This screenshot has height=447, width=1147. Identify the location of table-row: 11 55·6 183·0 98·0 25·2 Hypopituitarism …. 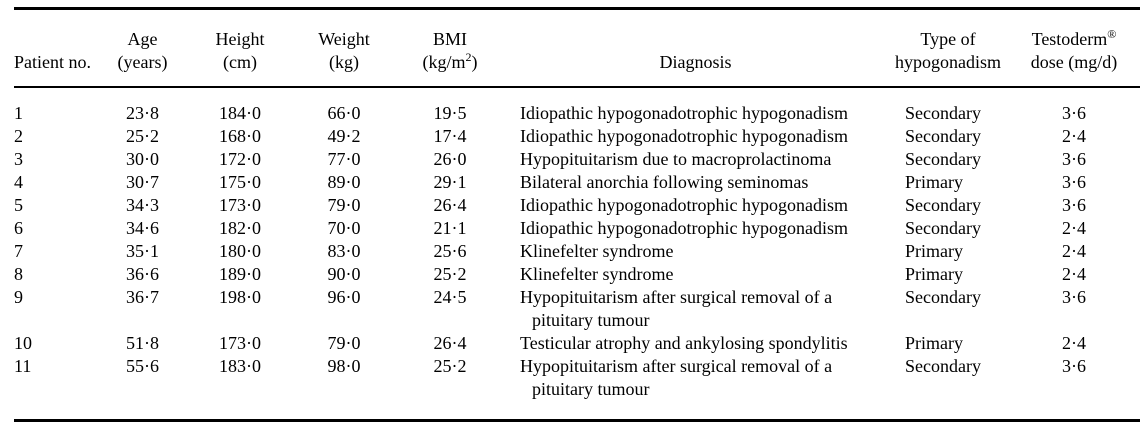
(577, 388).